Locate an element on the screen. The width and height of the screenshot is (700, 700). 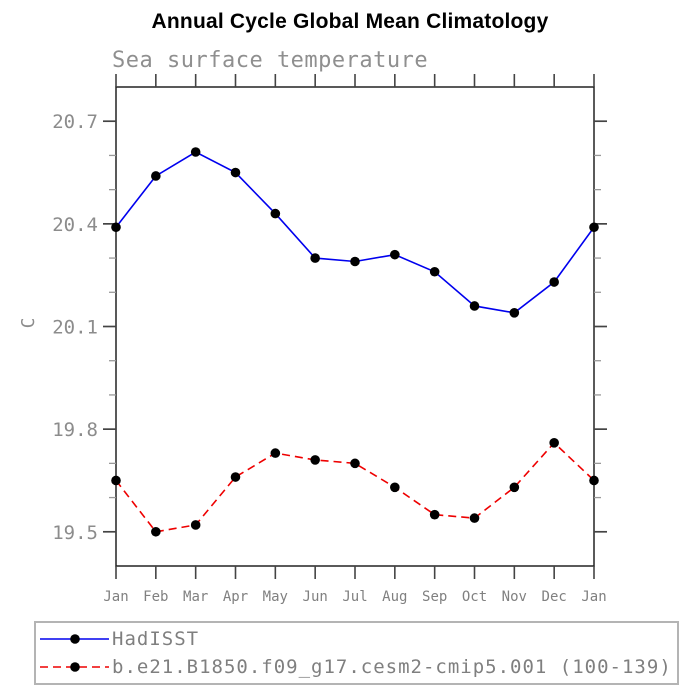
x-tick-label: Mar is located at coordinates (195, 597).